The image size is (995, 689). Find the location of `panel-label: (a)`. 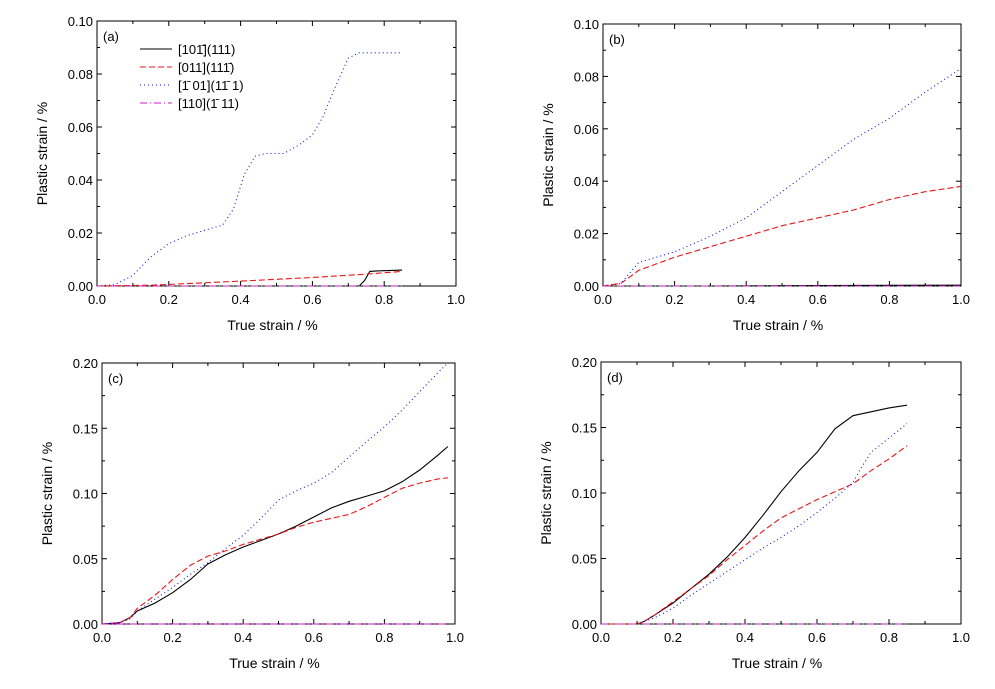

panel-label: (a) is located at coordinates (111, 36).